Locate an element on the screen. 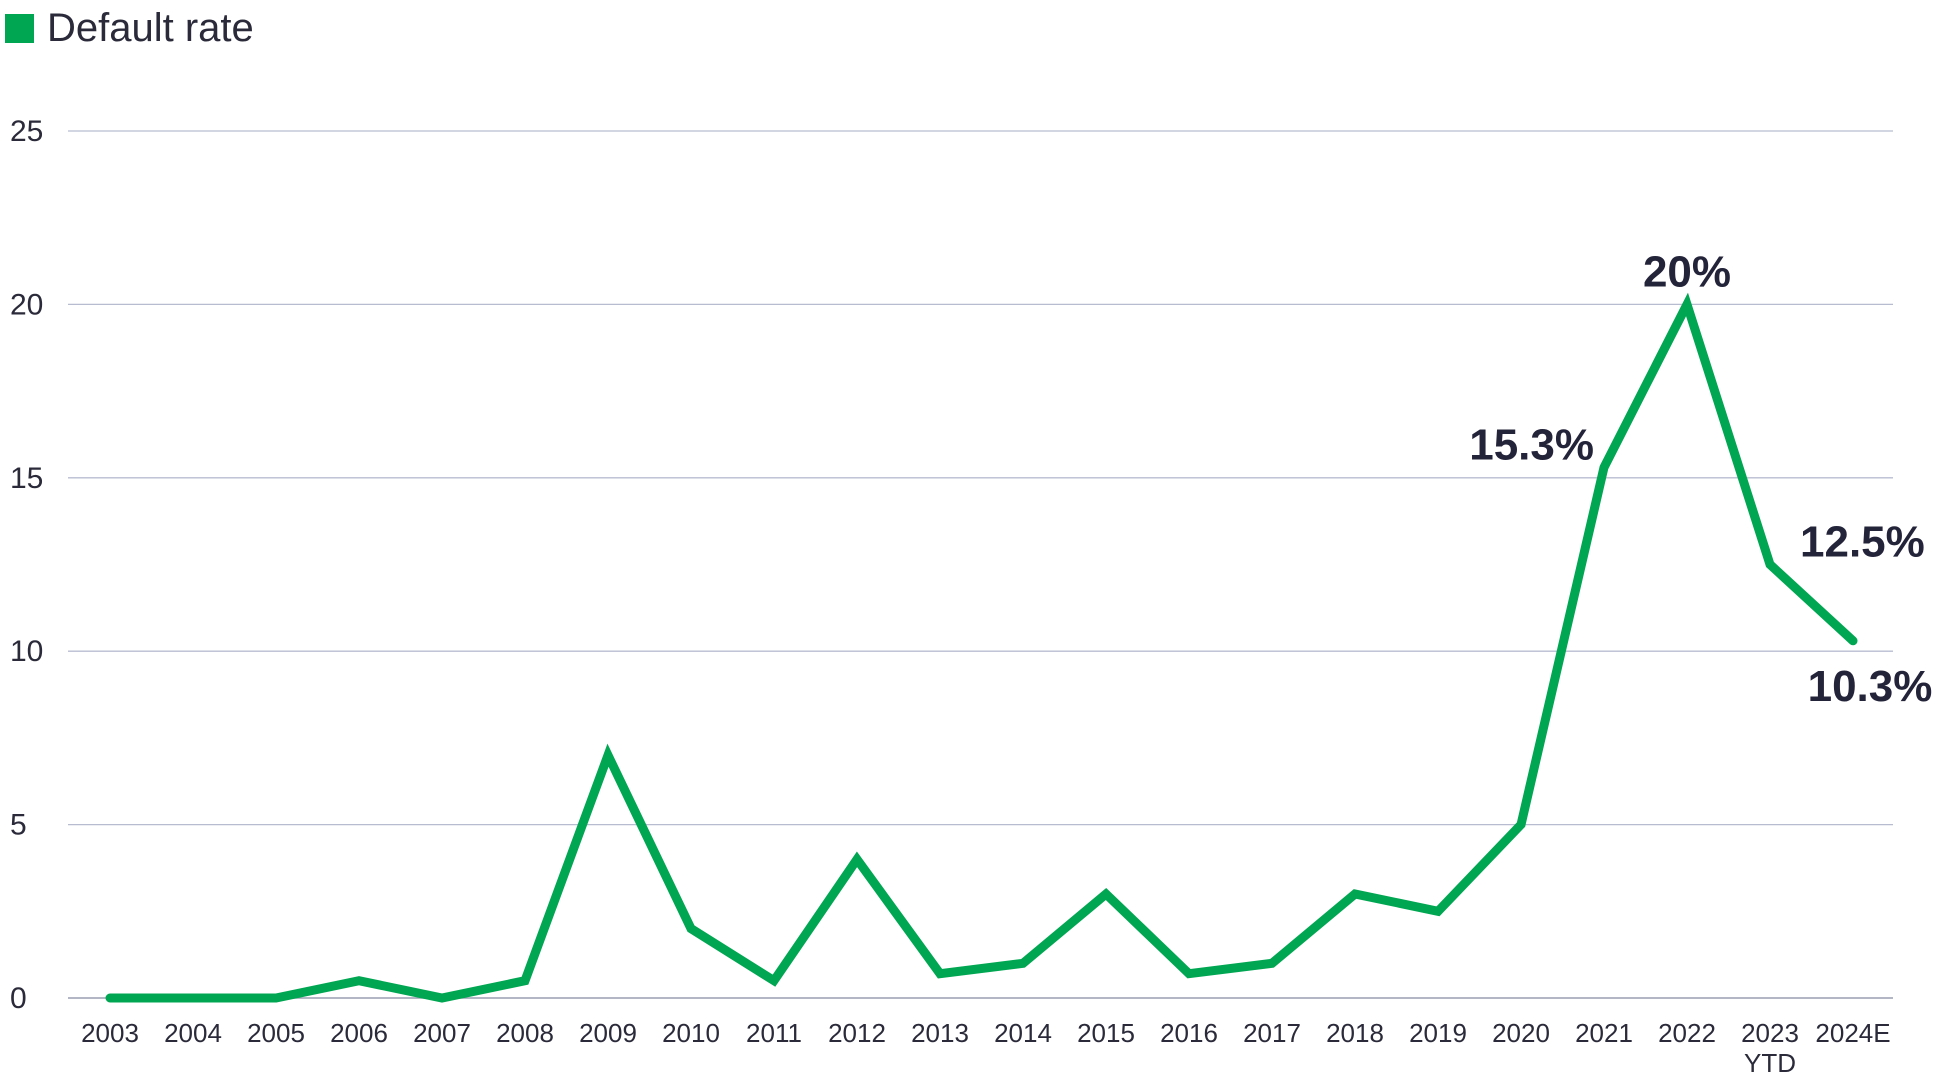  x-tick-label: 2019 is located at coordinates (1438, 1033).